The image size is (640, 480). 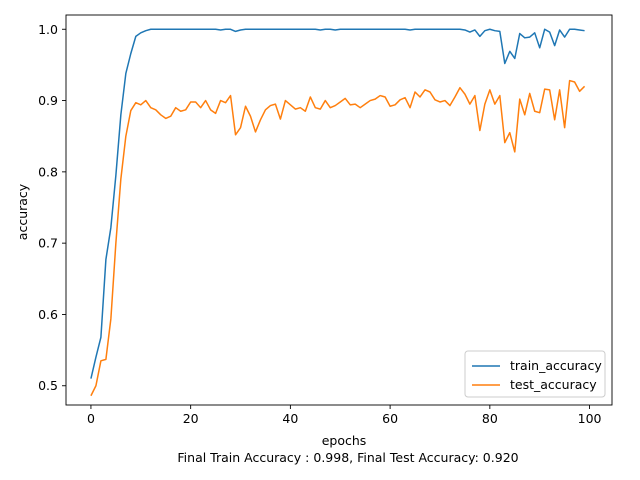 I want to click on x-axis-label: epochs, so click(x=344, y=440).